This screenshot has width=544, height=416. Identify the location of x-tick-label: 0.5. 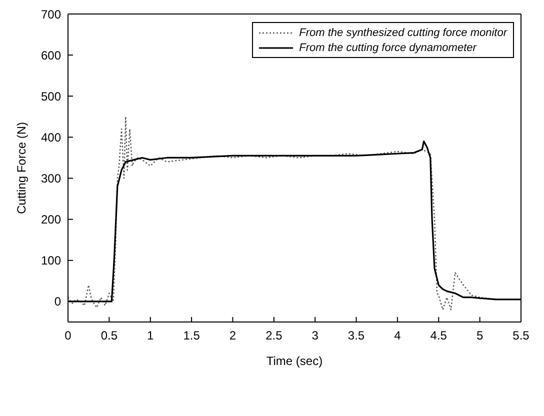
(109, 335).